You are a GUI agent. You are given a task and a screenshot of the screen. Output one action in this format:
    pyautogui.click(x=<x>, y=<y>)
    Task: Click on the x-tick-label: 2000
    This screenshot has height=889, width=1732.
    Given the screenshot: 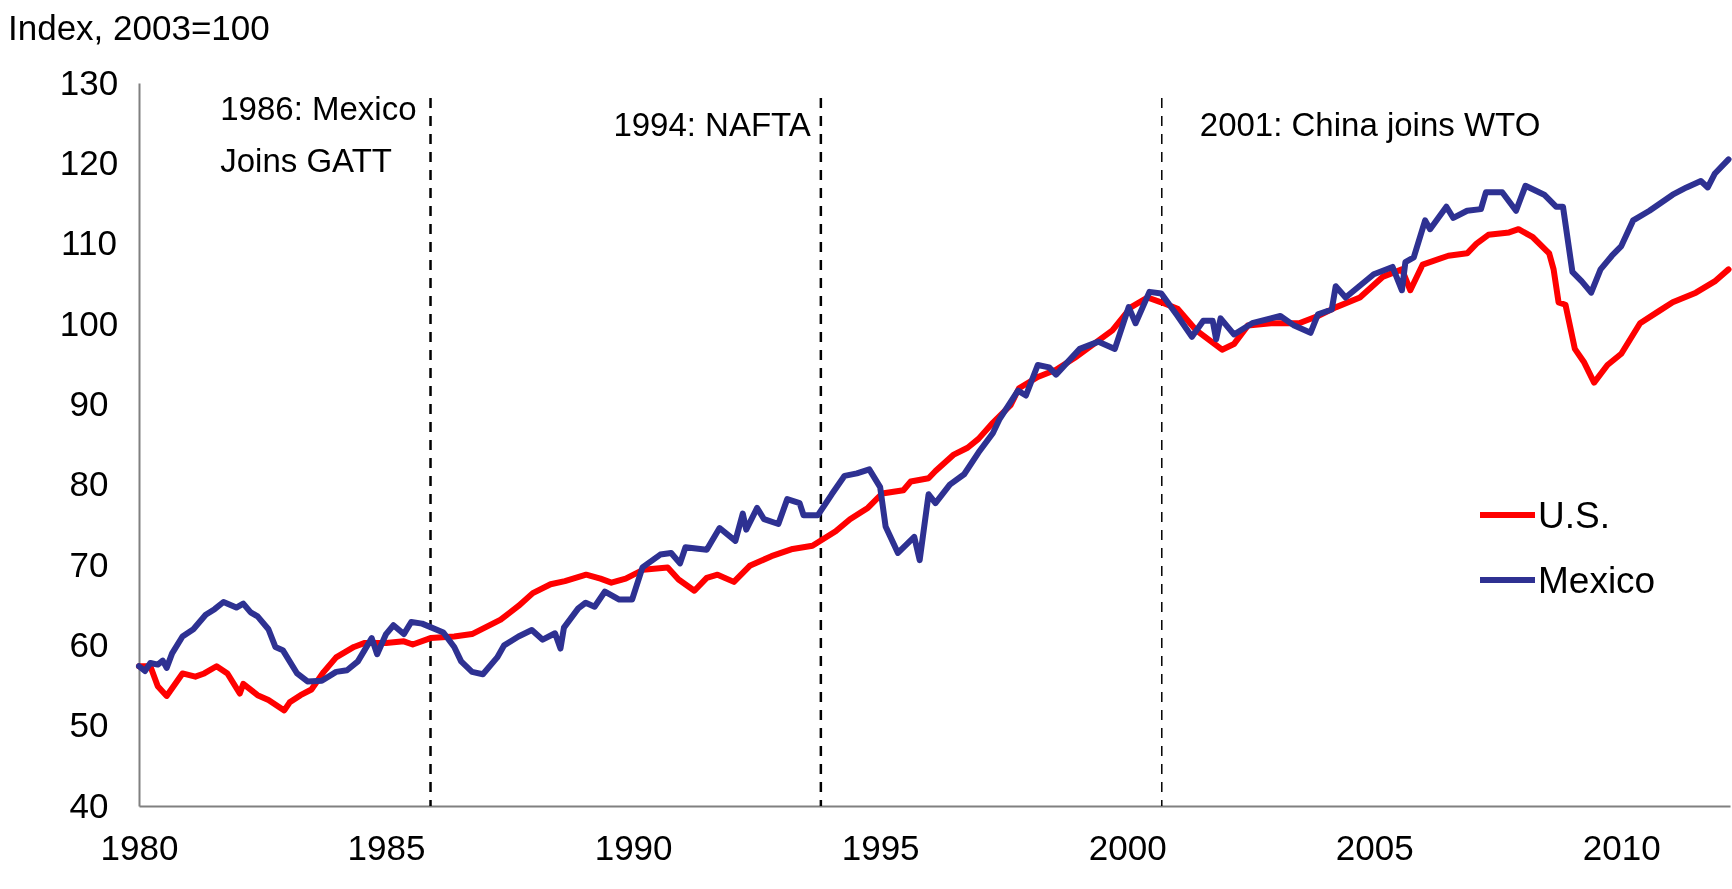 What is the action you would take?
    pyautogui.click(x=1127, y=847)
    